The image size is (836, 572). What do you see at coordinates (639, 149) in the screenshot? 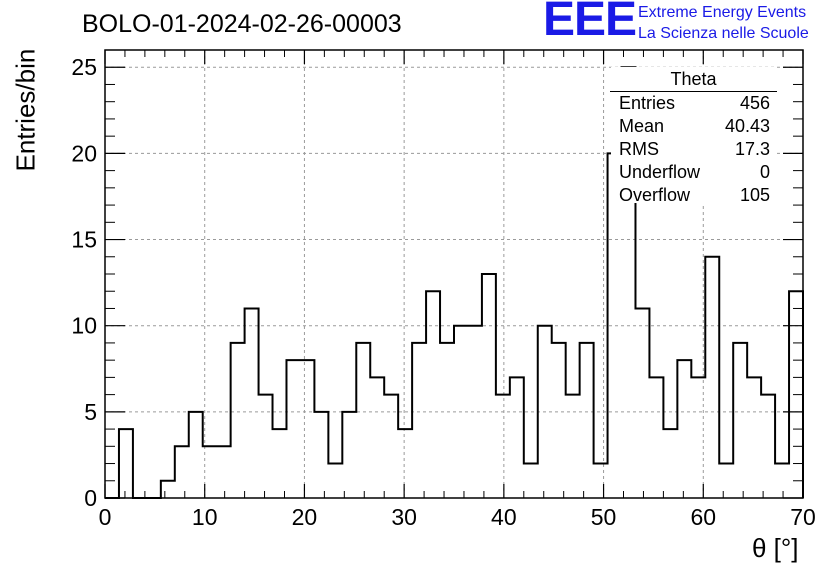
I see `stats-label: RMS` at bounding box center [639, 149].